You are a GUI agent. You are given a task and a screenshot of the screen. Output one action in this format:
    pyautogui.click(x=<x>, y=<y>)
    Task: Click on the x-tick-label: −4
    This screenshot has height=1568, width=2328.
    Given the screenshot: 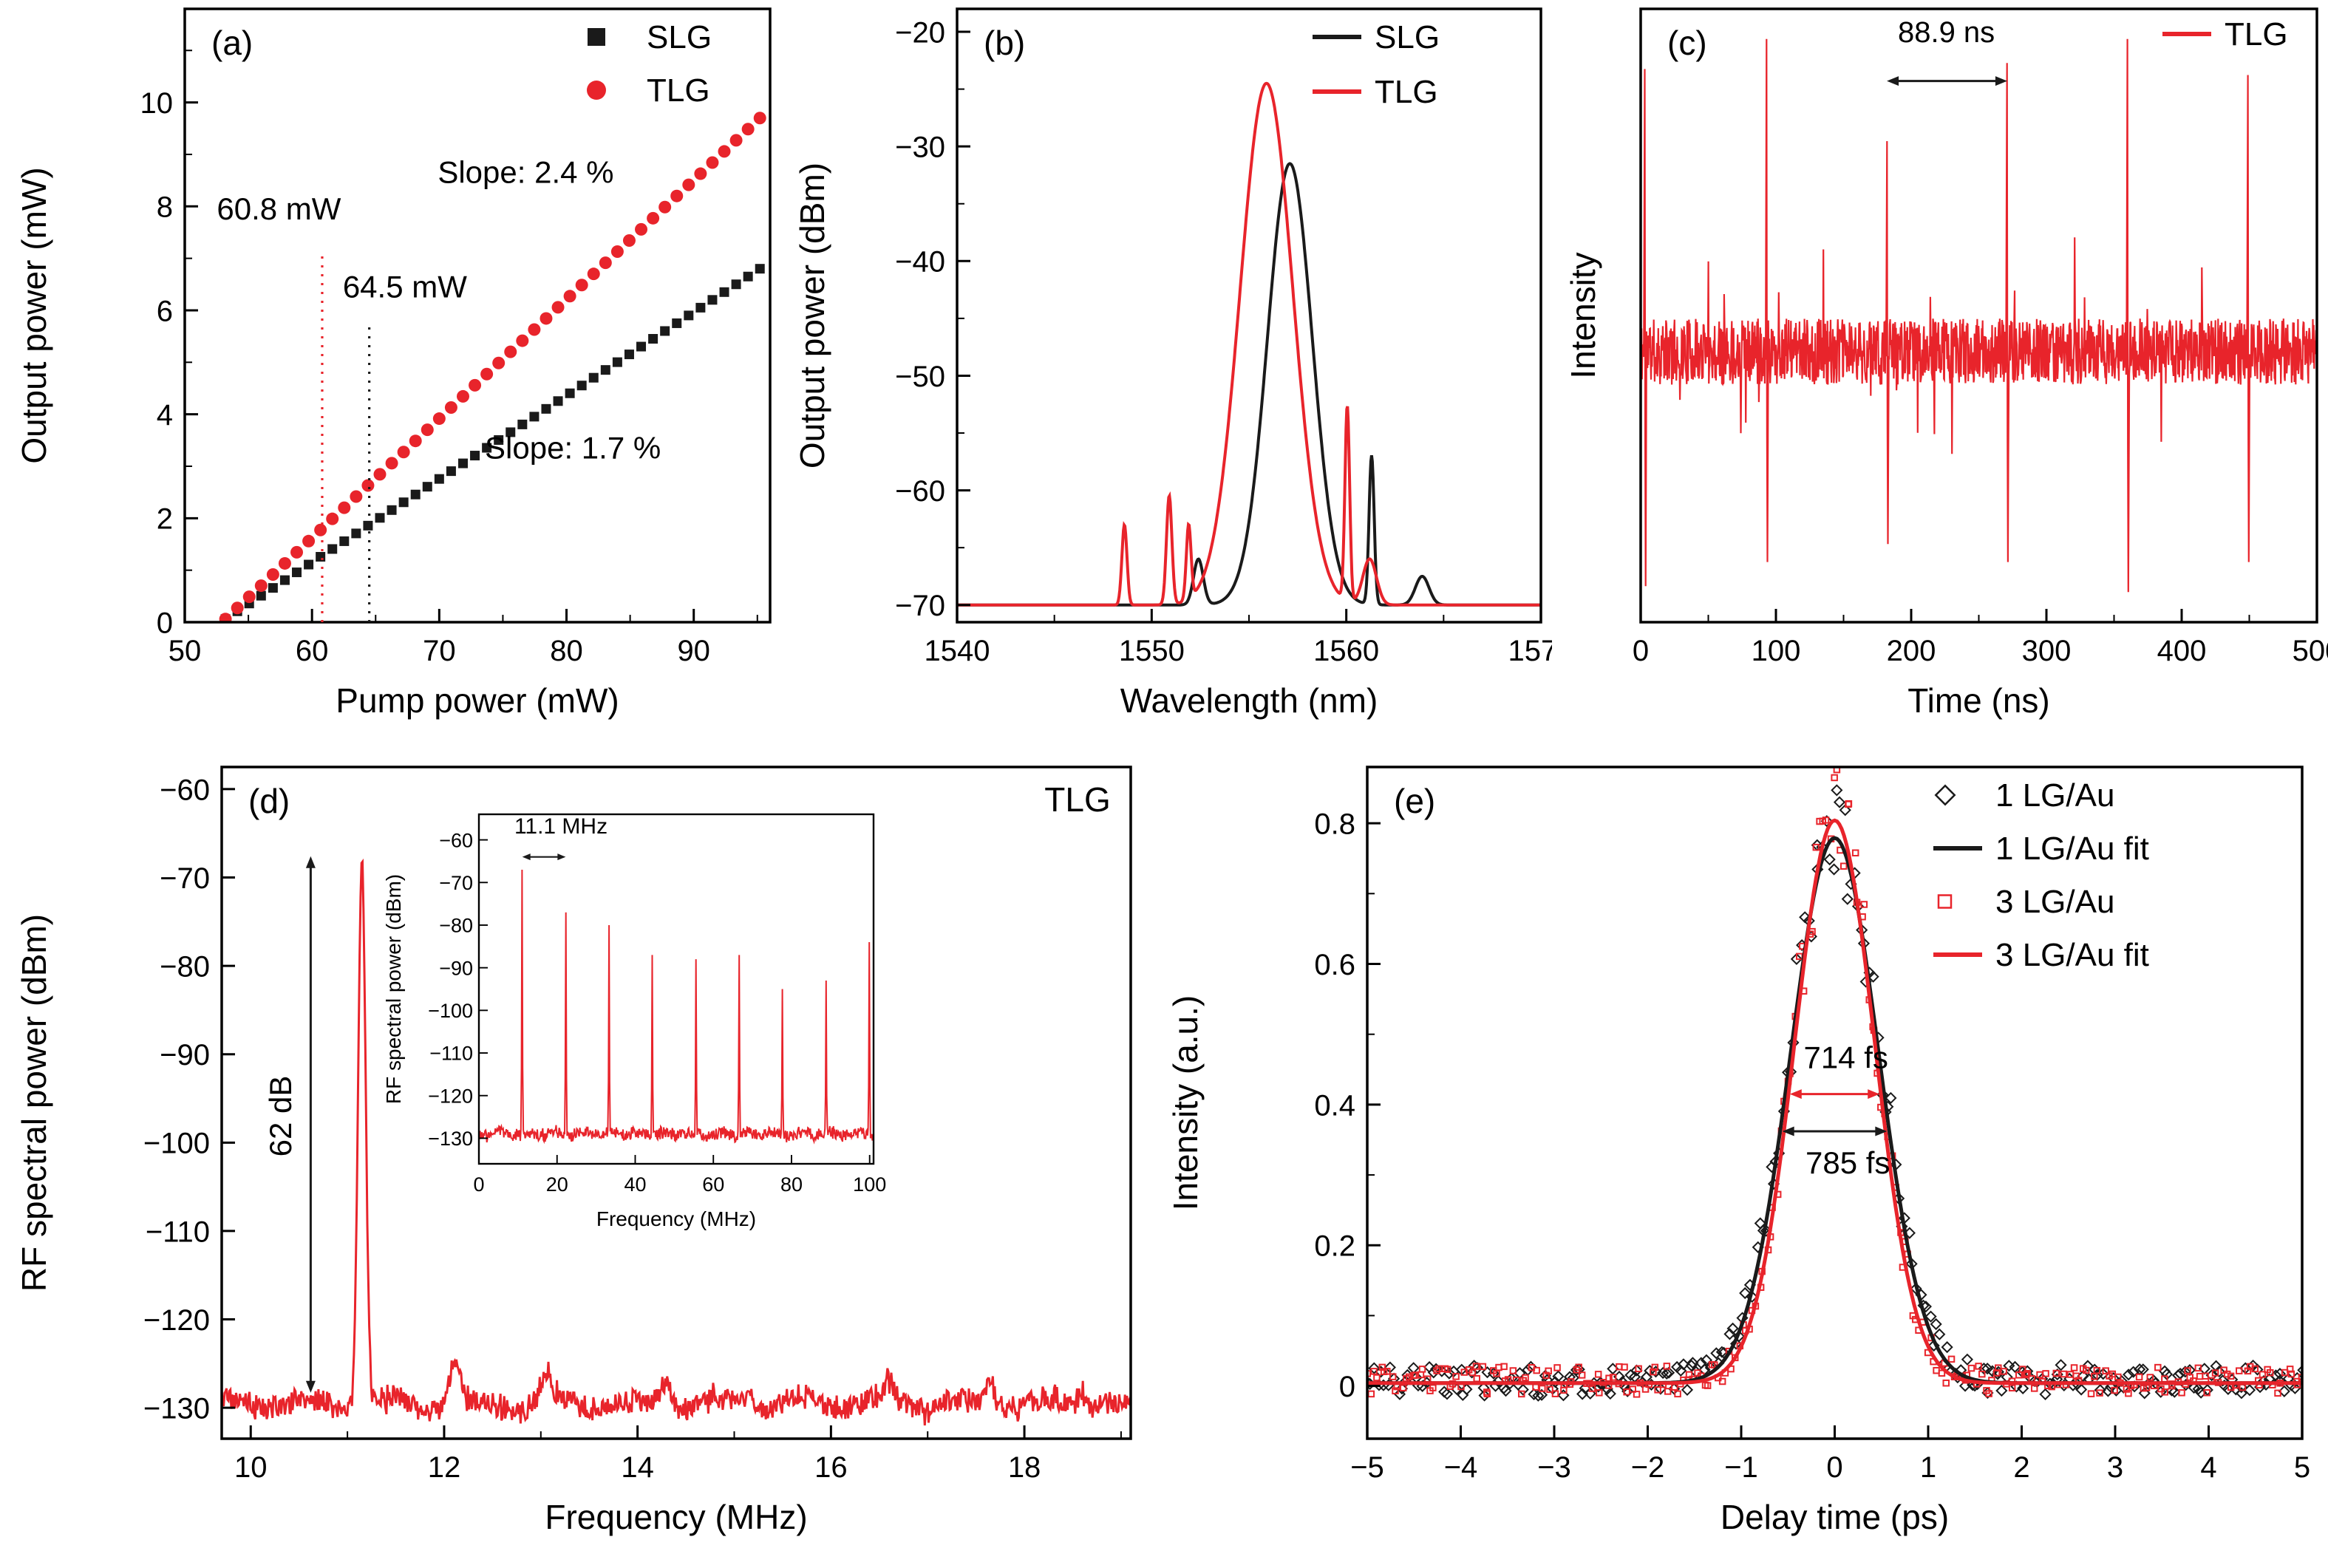 What is the action you would take?
    pyautogui.click(x=1461, y=1467)
    